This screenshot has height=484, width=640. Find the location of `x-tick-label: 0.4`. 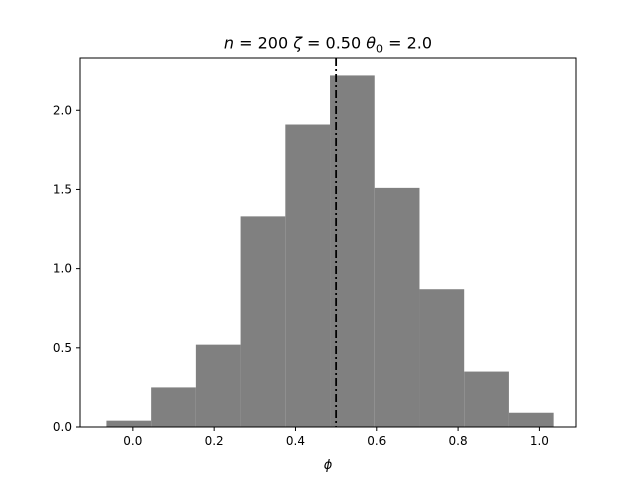

x-tick-label: 0.4 is located at coordinates (295, 441).